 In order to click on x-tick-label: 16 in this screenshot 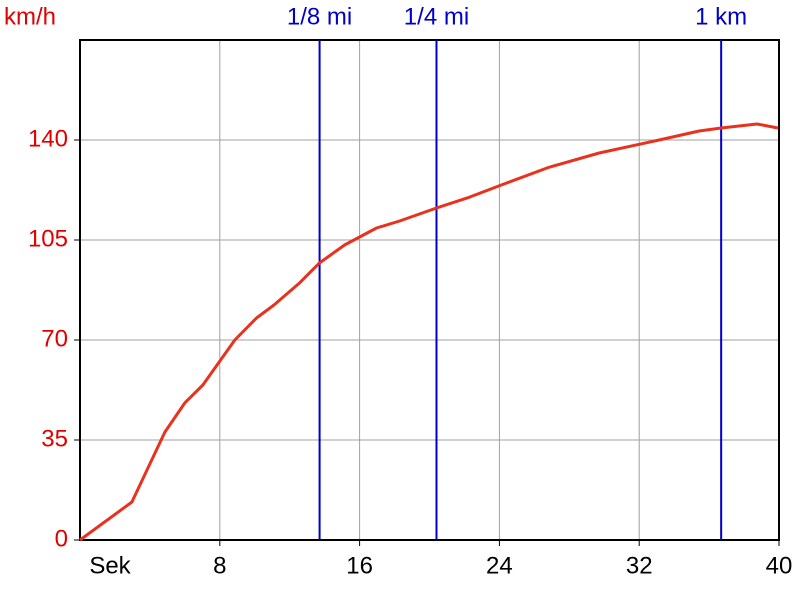, I will do `click(359, 565)`.